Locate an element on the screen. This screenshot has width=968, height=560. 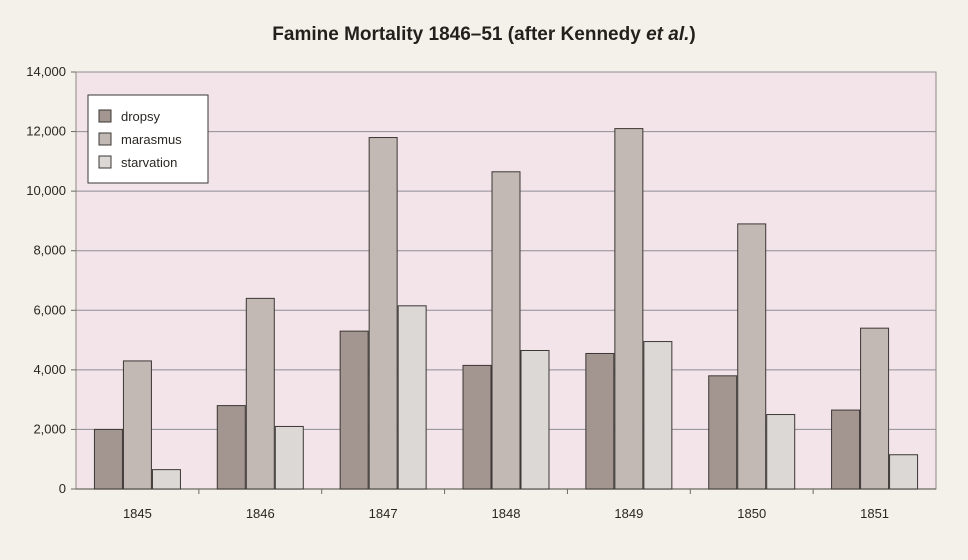
x-tick-label: 1850 is located at coordinates (751, 513).